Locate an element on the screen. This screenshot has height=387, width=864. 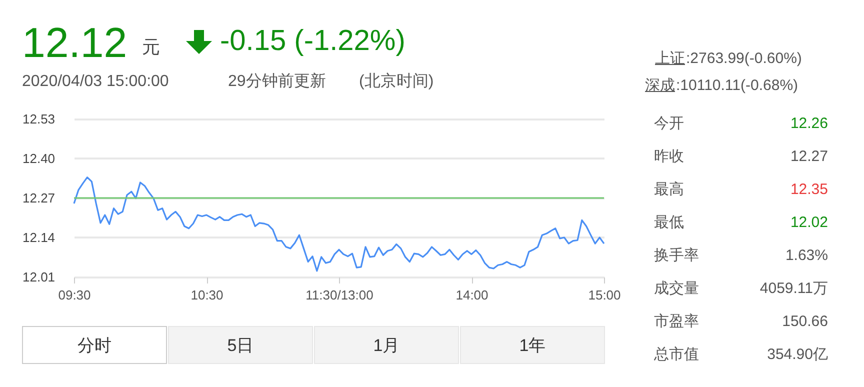
text: (北京时间) is located at coordinates (396, 81).